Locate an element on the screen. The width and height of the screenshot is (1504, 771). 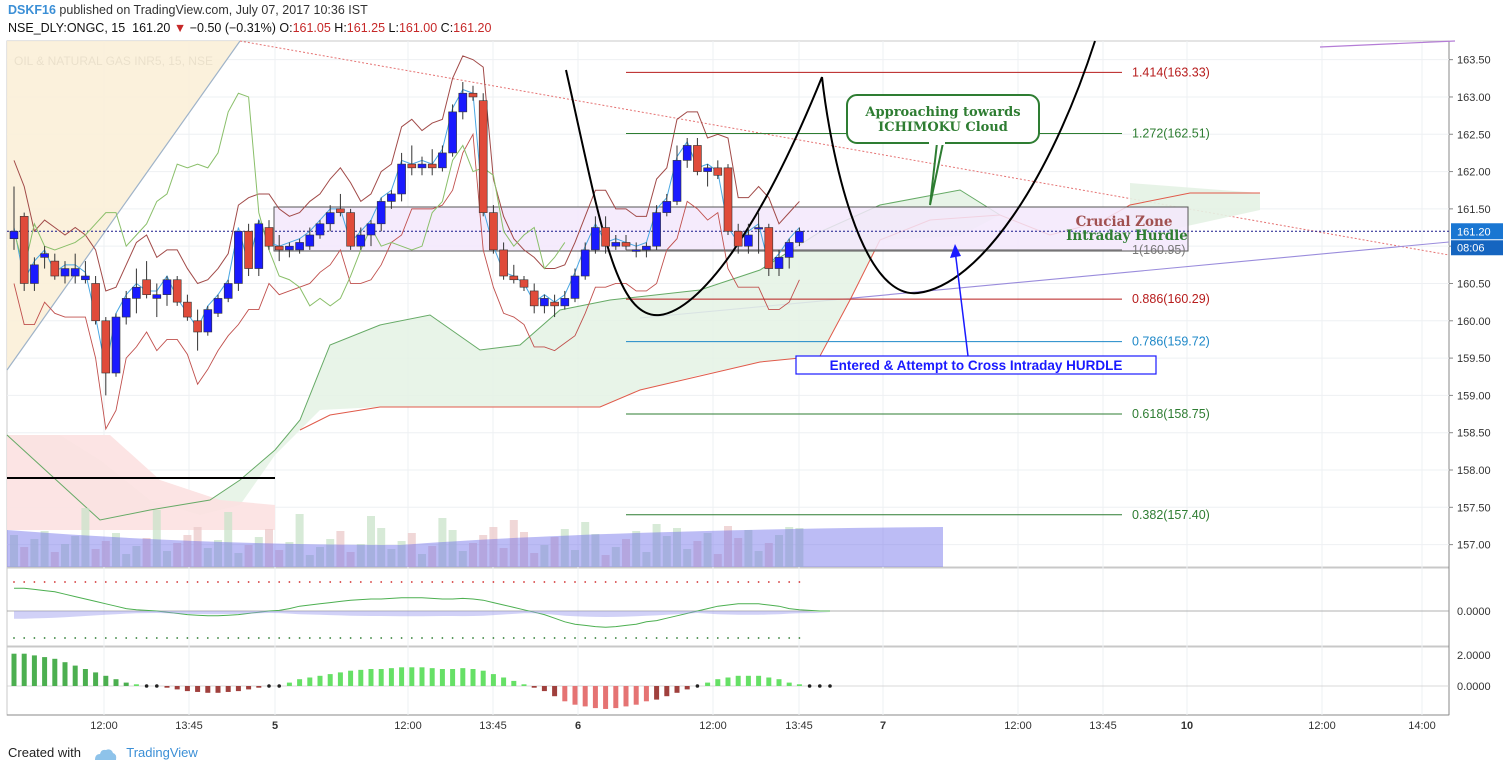
time-tick-label: 6 is located at coordinates (578, 726).